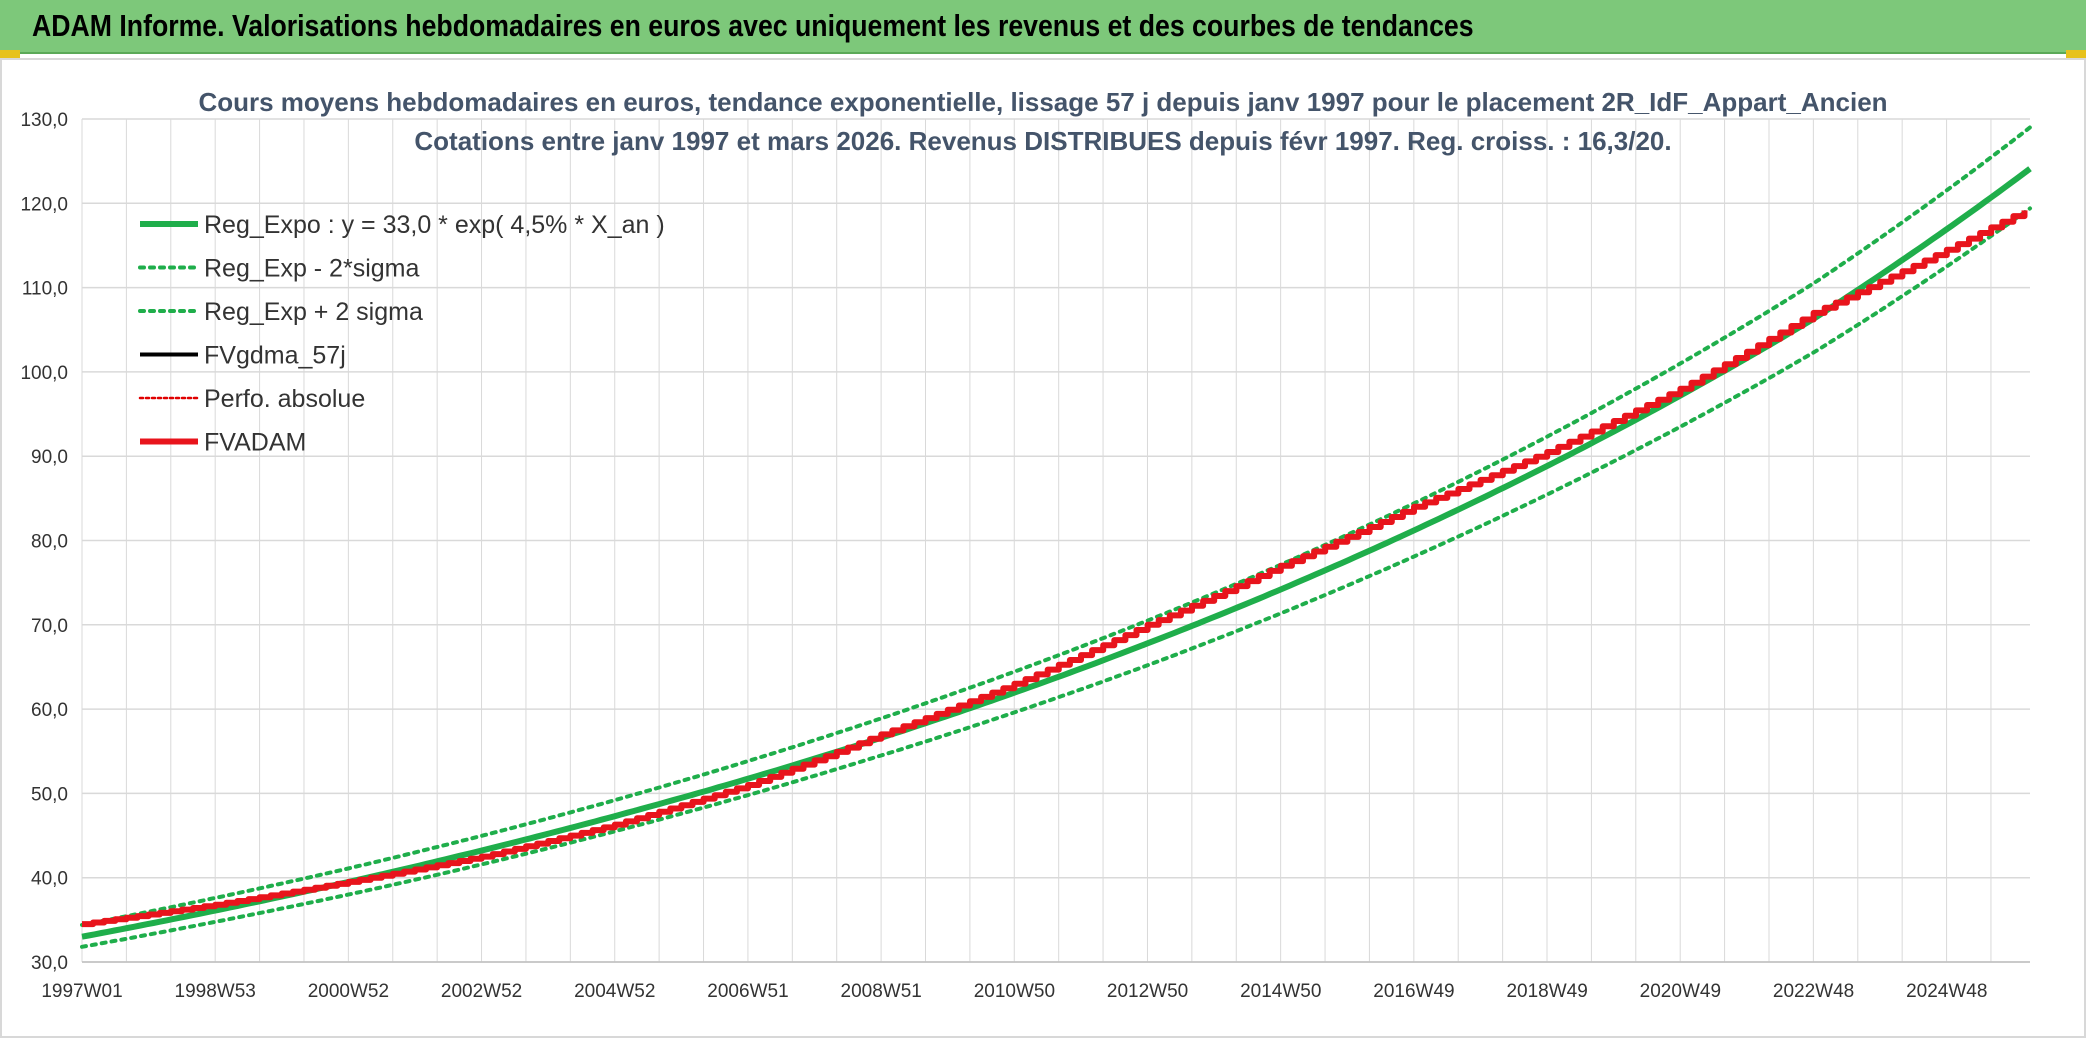 The image size is (2086, 1038). I want to click on y-tick-label: 80,0, so click(49, 542).